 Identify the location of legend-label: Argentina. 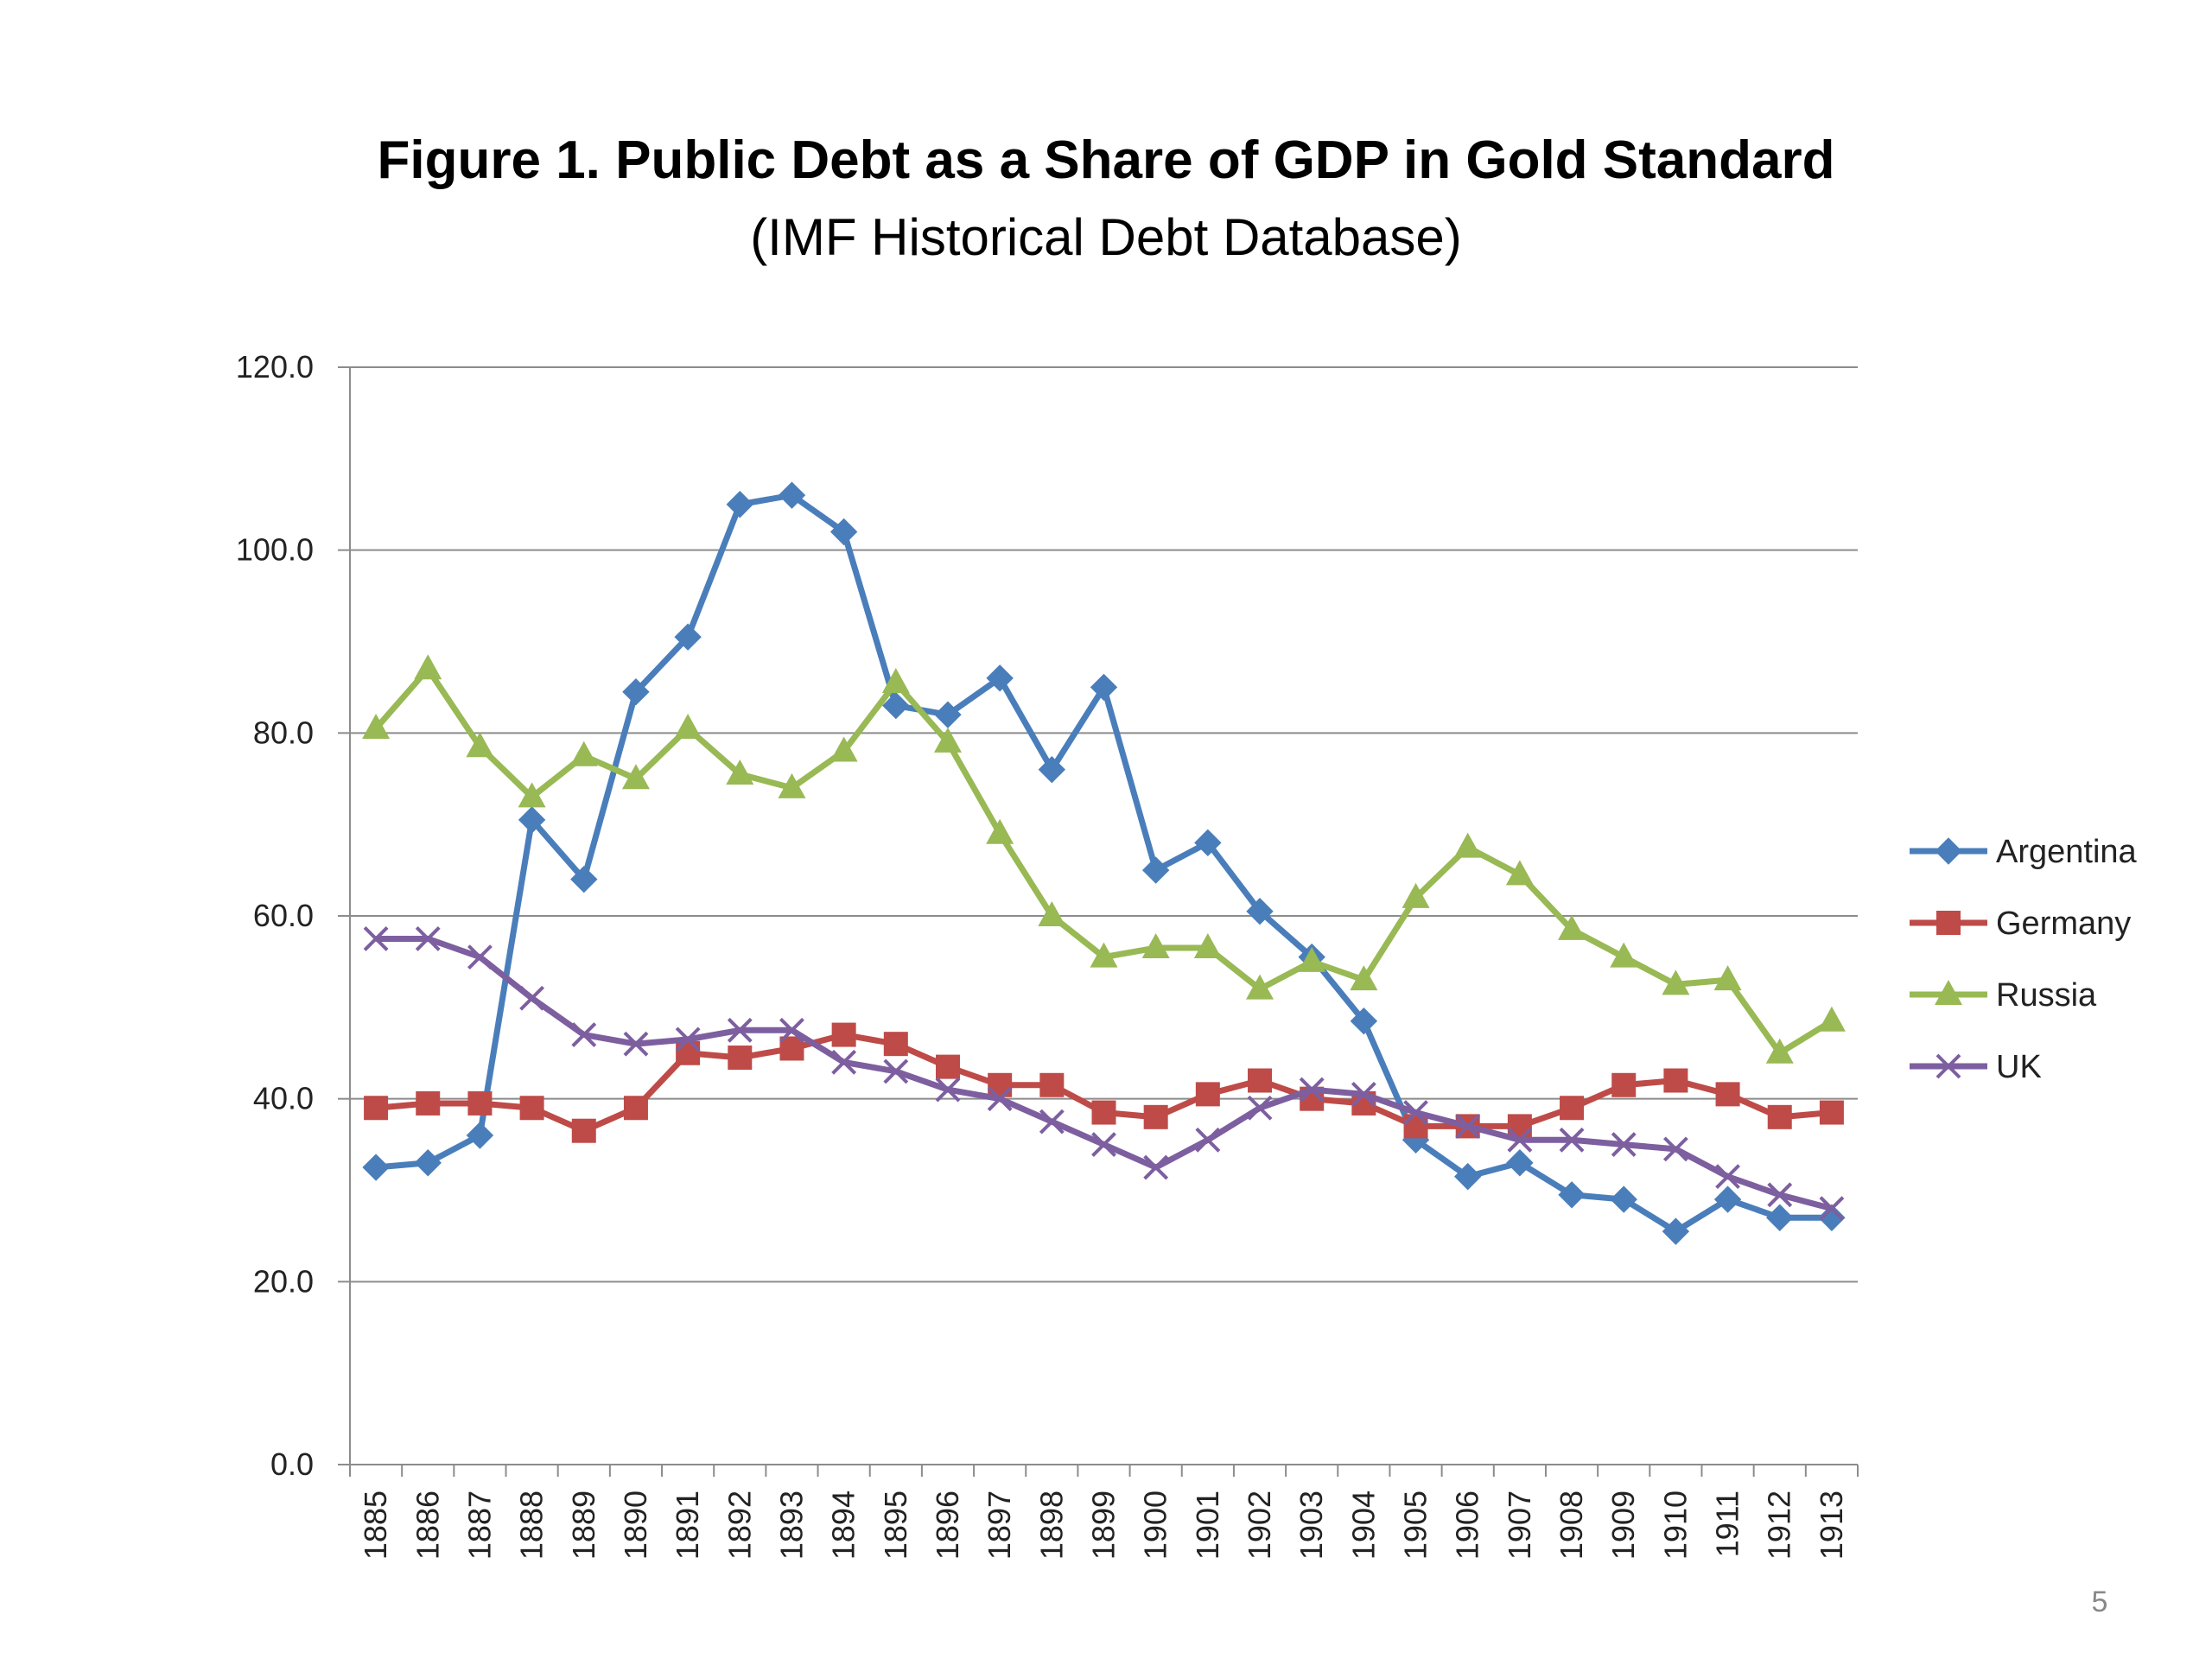
(2067, 852).